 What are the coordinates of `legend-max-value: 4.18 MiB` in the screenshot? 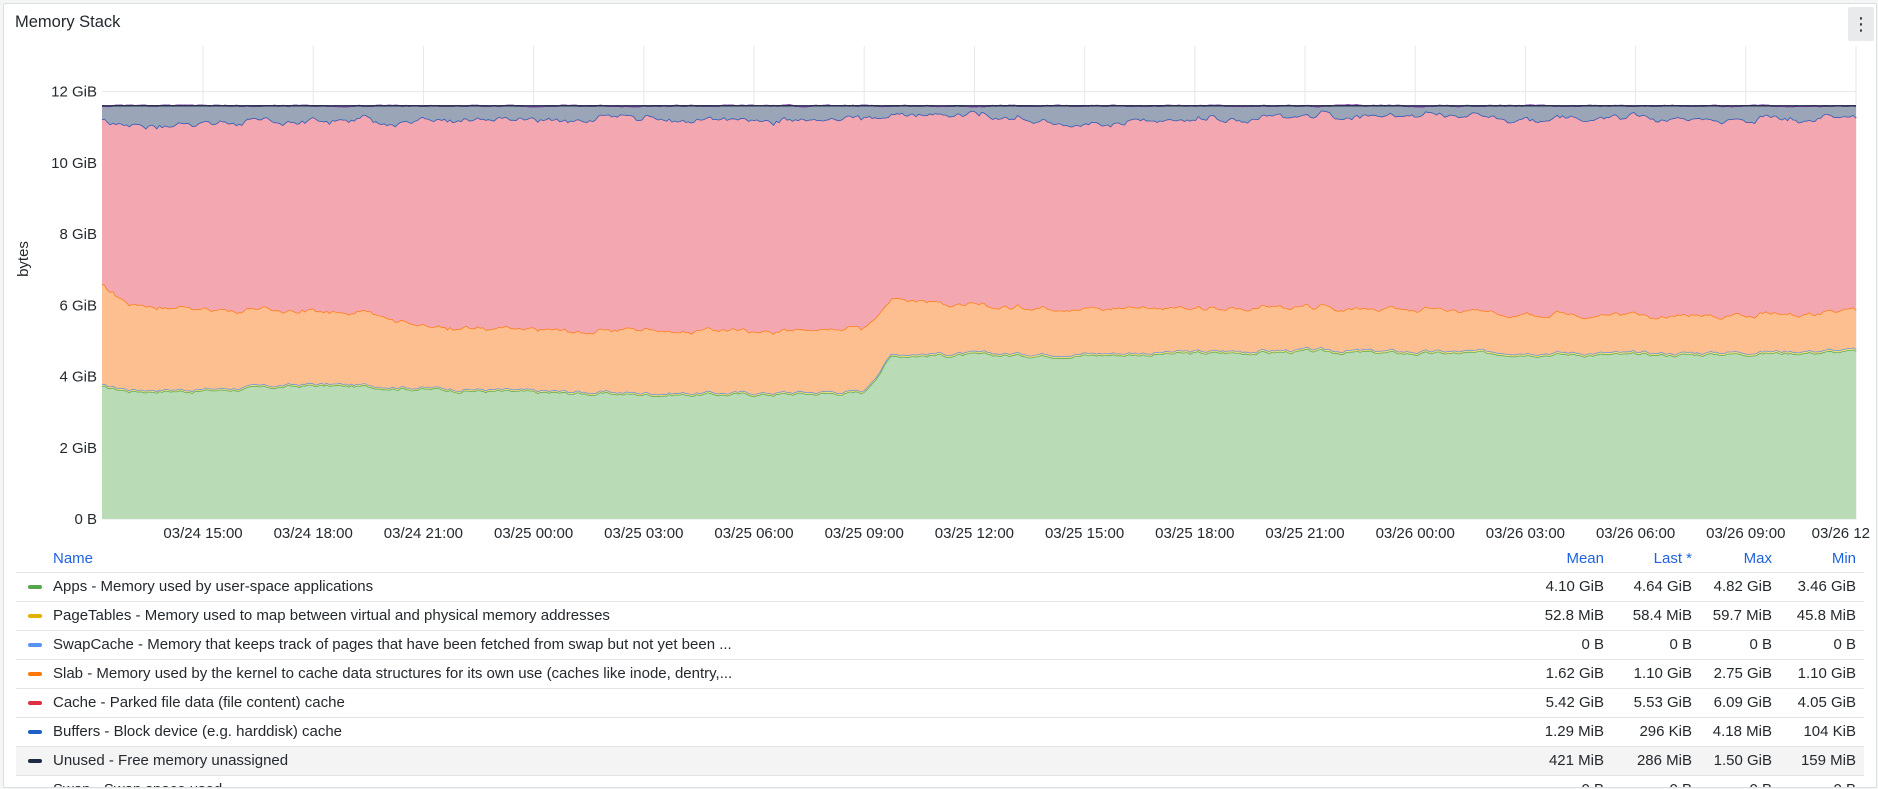 It's located at (1742, 731).